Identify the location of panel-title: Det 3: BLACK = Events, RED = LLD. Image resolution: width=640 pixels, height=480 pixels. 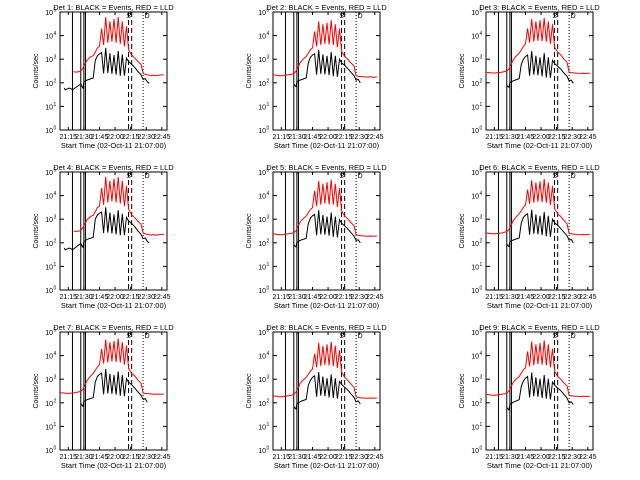
(539, 7).